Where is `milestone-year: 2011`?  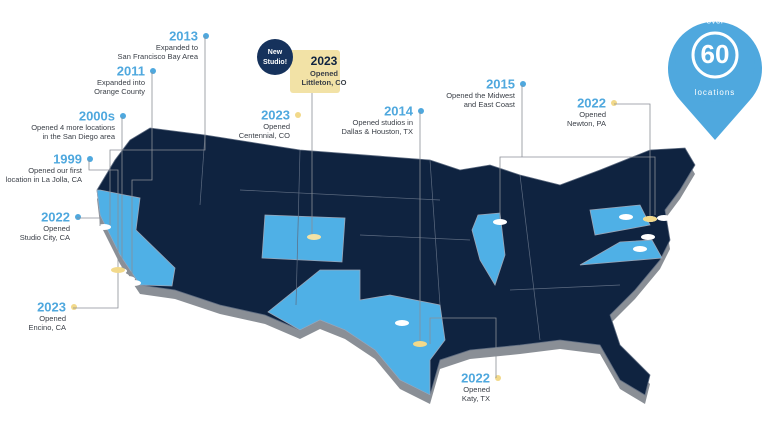 milestone-year: 2011 is located at coordinates (131, 70).